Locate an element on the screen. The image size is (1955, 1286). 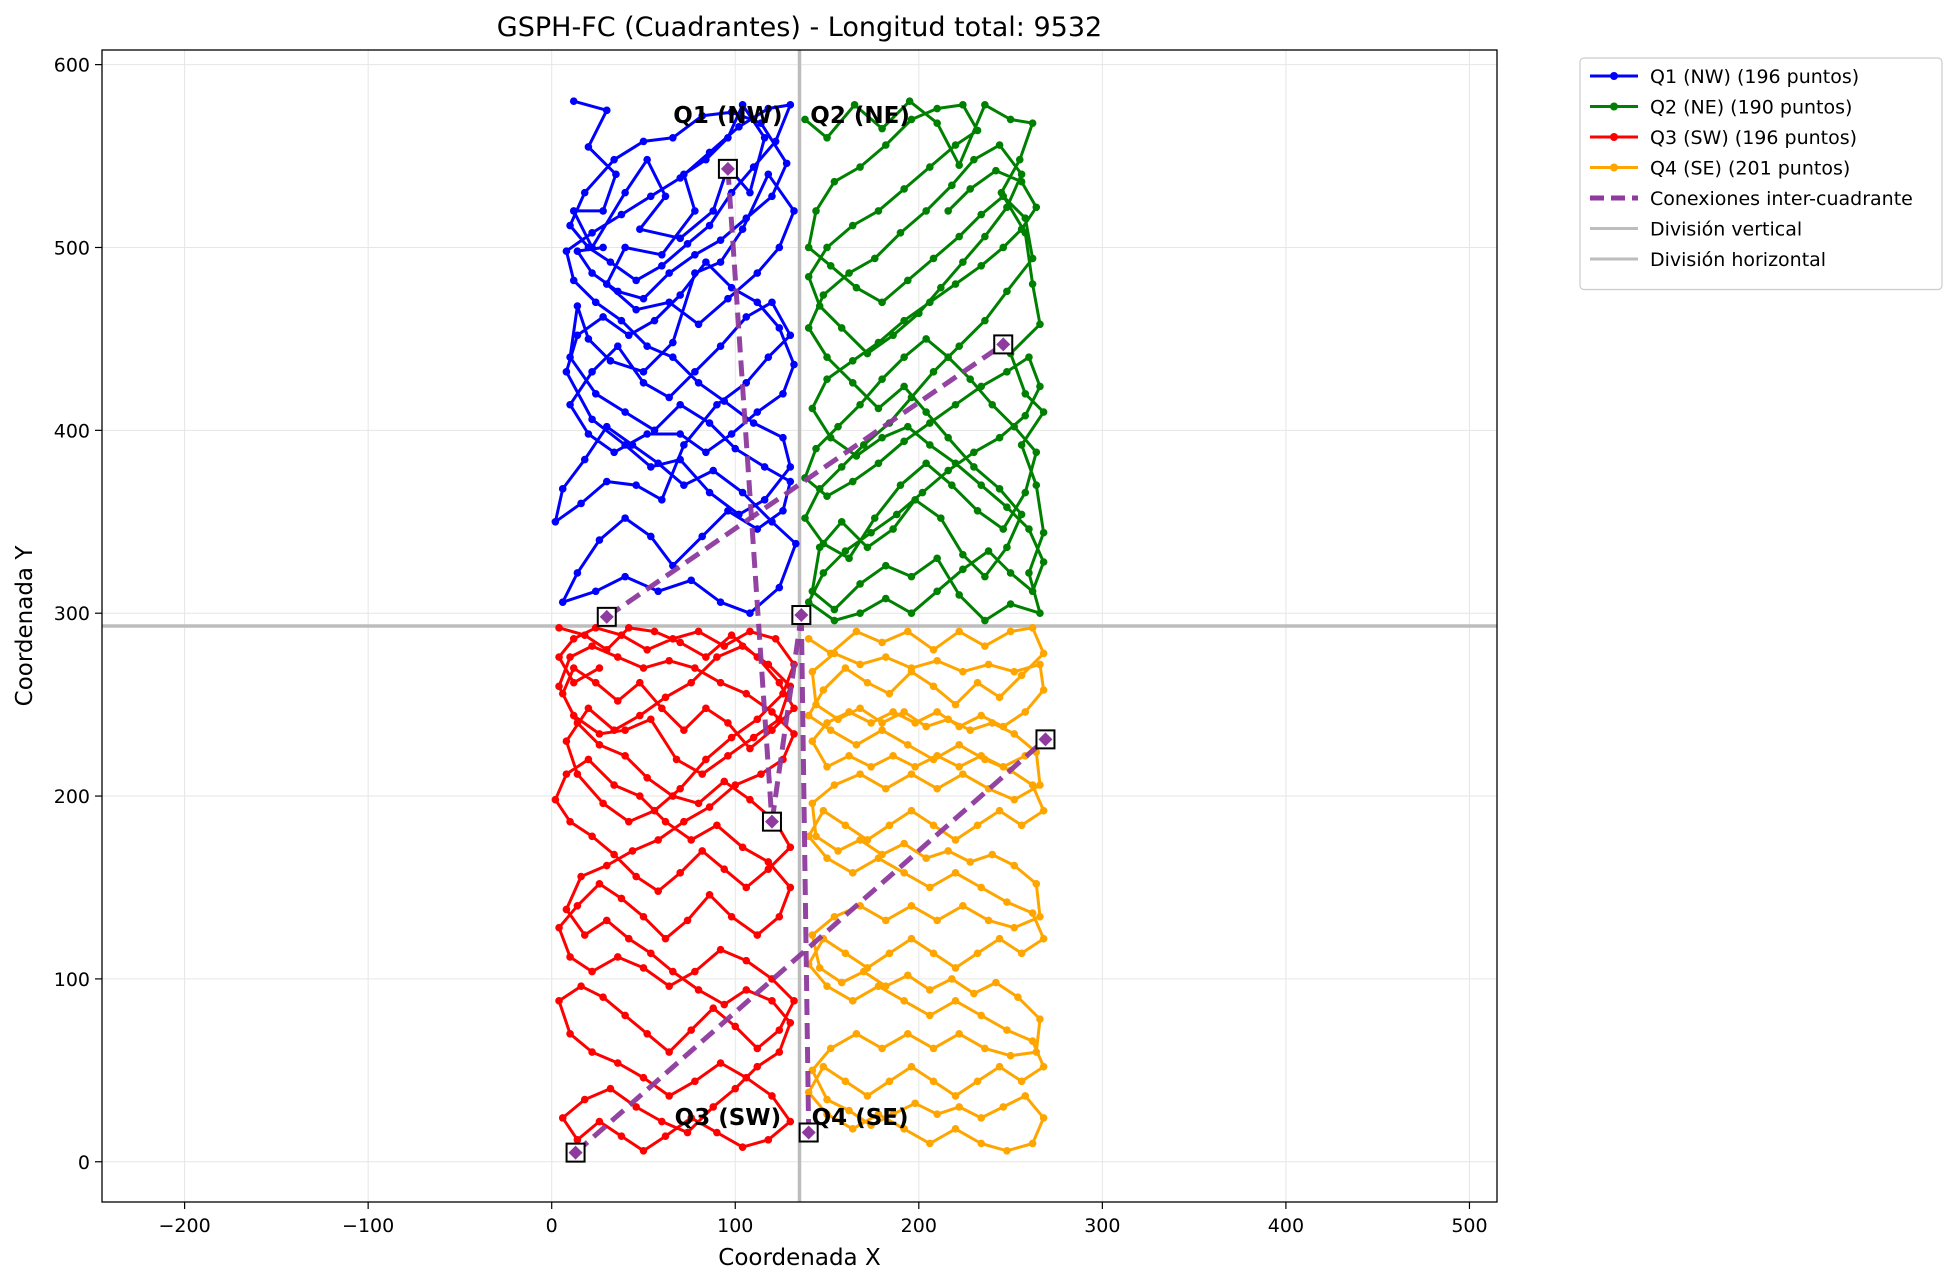
legend-entry: Q3 (SW) (196 puntos) is located at coordinates (1723, 138).